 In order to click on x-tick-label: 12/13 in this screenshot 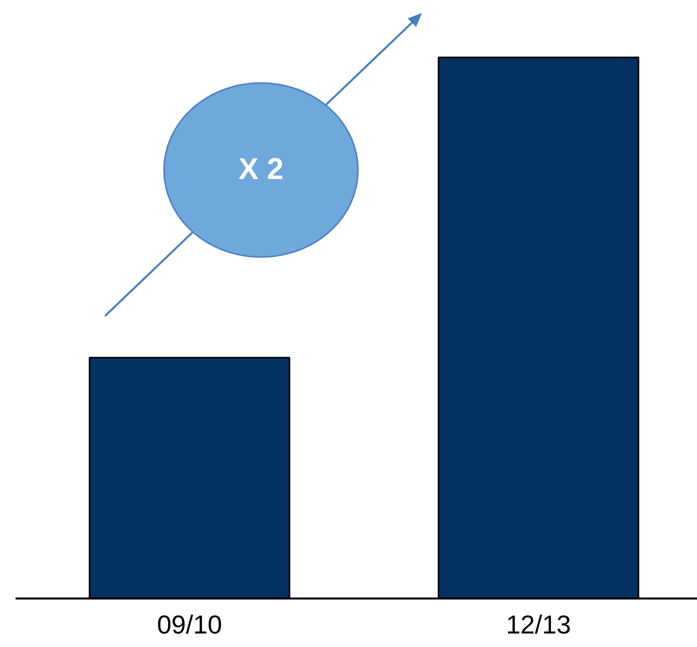, I will do `click(539, 625)`.